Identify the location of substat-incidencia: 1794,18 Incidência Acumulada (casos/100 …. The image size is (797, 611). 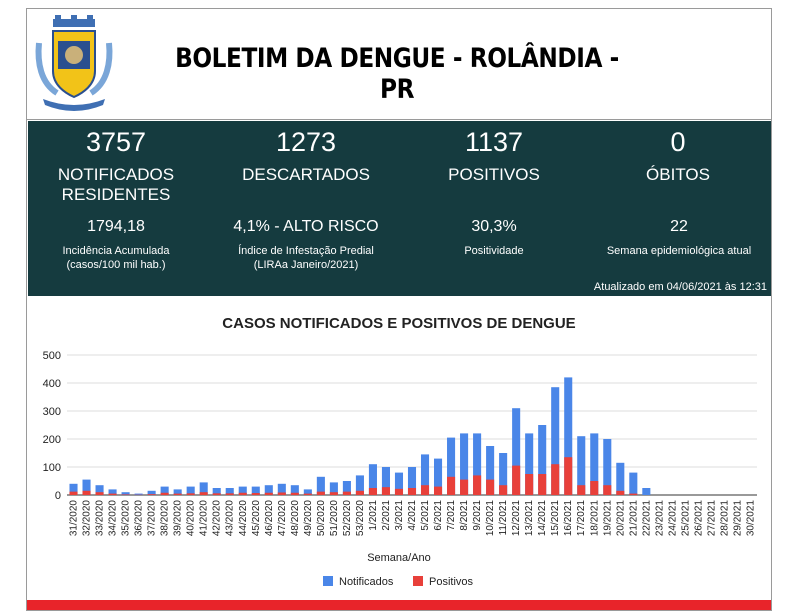
(116, 244).